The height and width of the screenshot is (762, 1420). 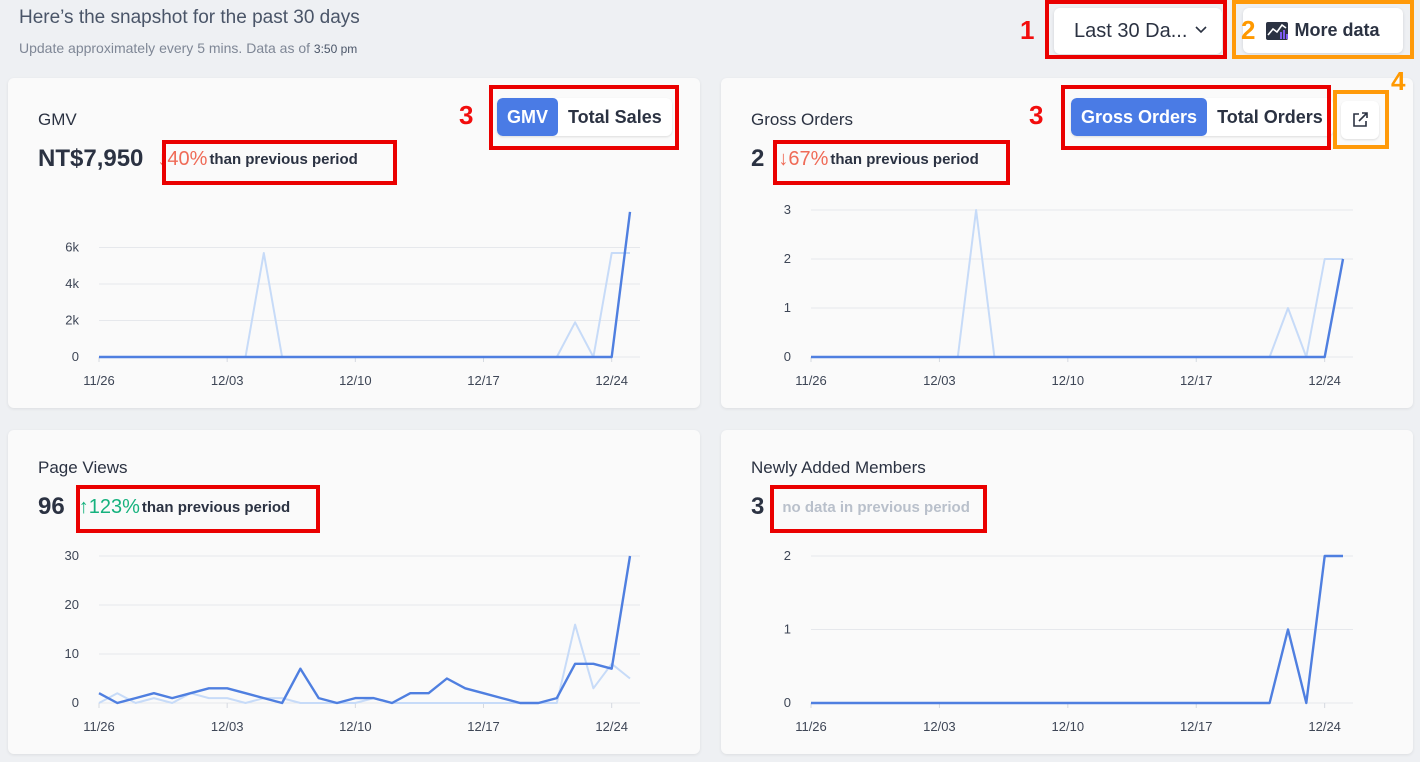 What do you see at coordinates (189, 17) in the screenshot?
I see `page-title: Here’s the snapshot for the past 30 days` at bounding box center [189, 17].